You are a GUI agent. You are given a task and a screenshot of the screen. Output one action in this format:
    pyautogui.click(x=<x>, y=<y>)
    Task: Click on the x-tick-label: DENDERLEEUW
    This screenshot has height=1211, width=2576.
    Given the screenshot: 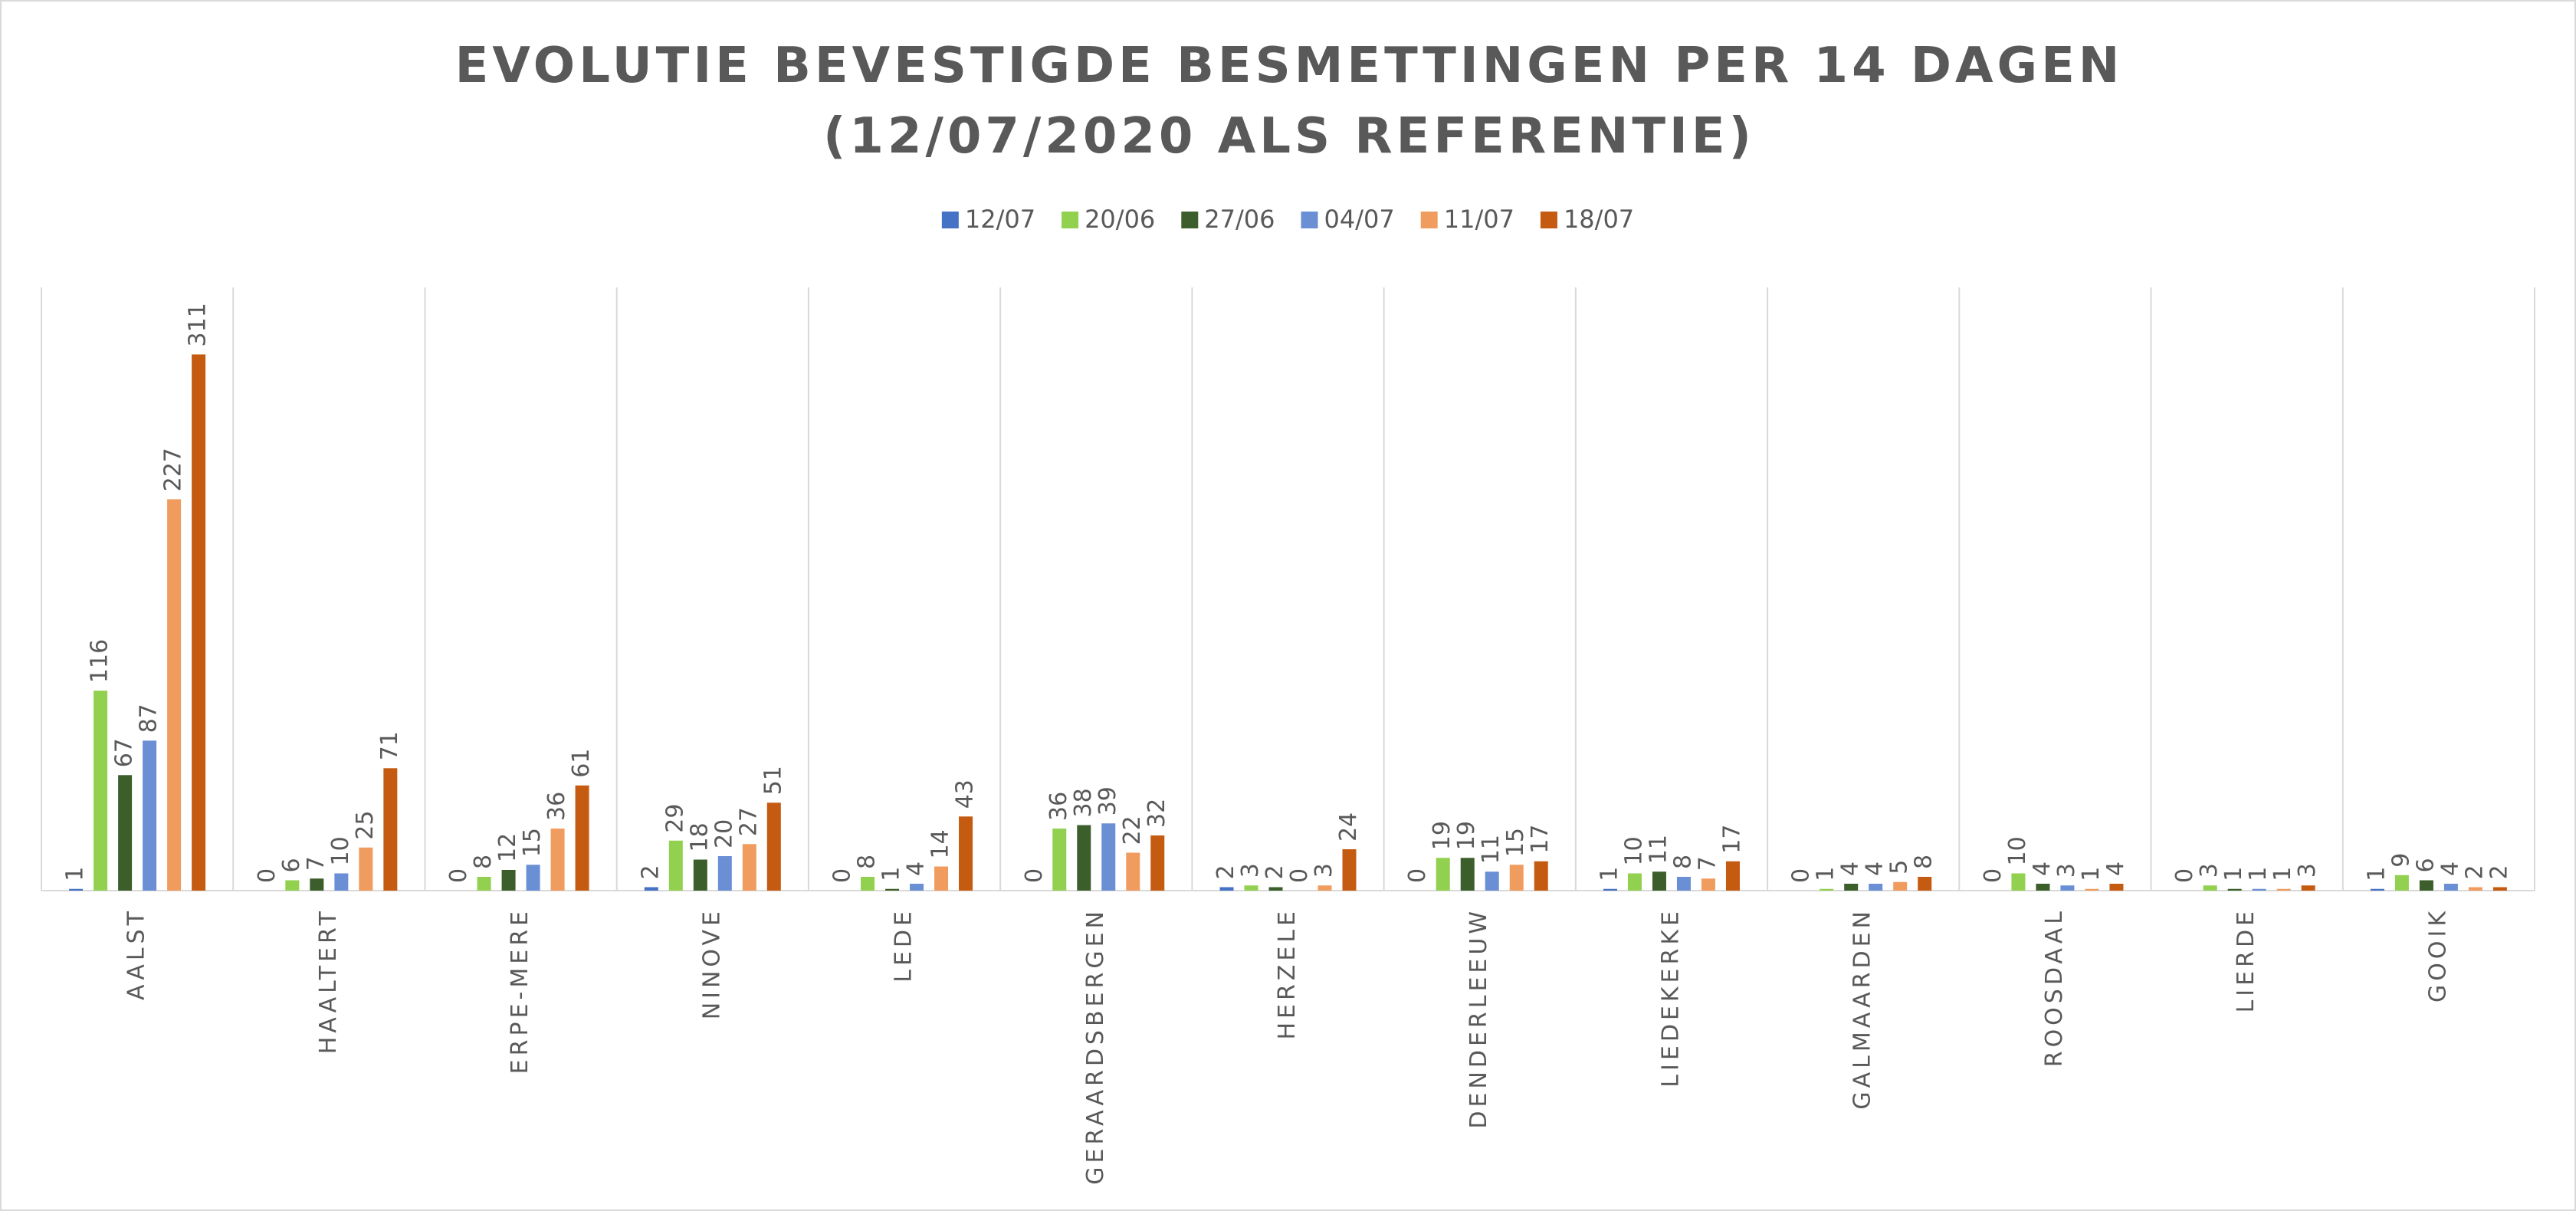 What is the action you would take?
    pyautogui.click(x=1478, y=1018)
    